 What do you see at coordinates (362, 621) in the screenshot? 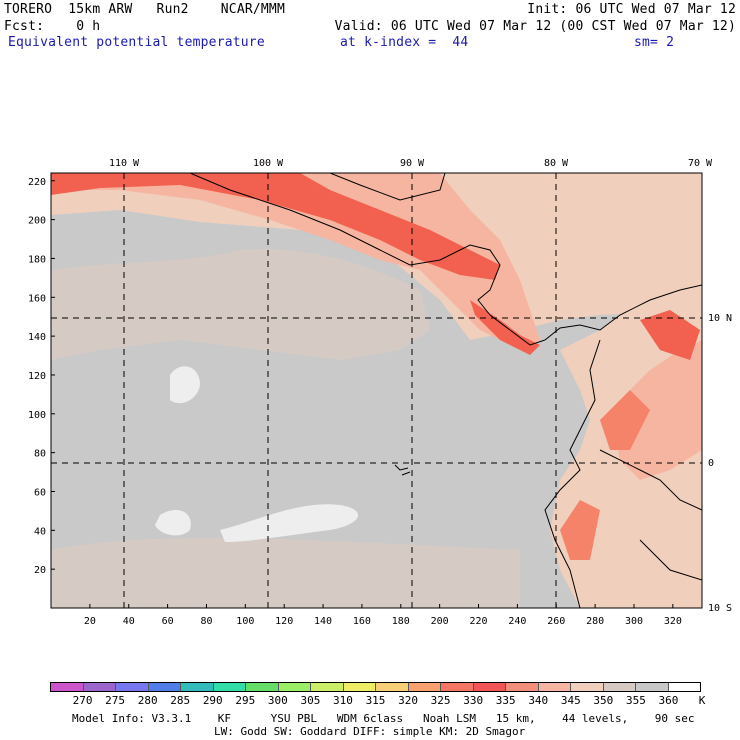
I see `x-tick-label: 160` at bounding box center [362, 621].